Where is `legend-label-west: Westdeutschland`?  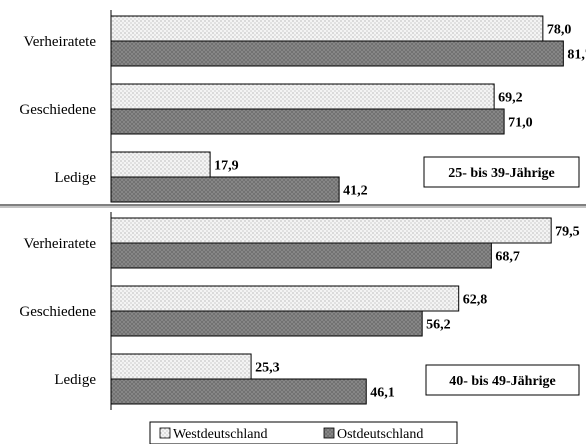 legend-label-west: Westdeutschland is located at coordinates (220, 434).